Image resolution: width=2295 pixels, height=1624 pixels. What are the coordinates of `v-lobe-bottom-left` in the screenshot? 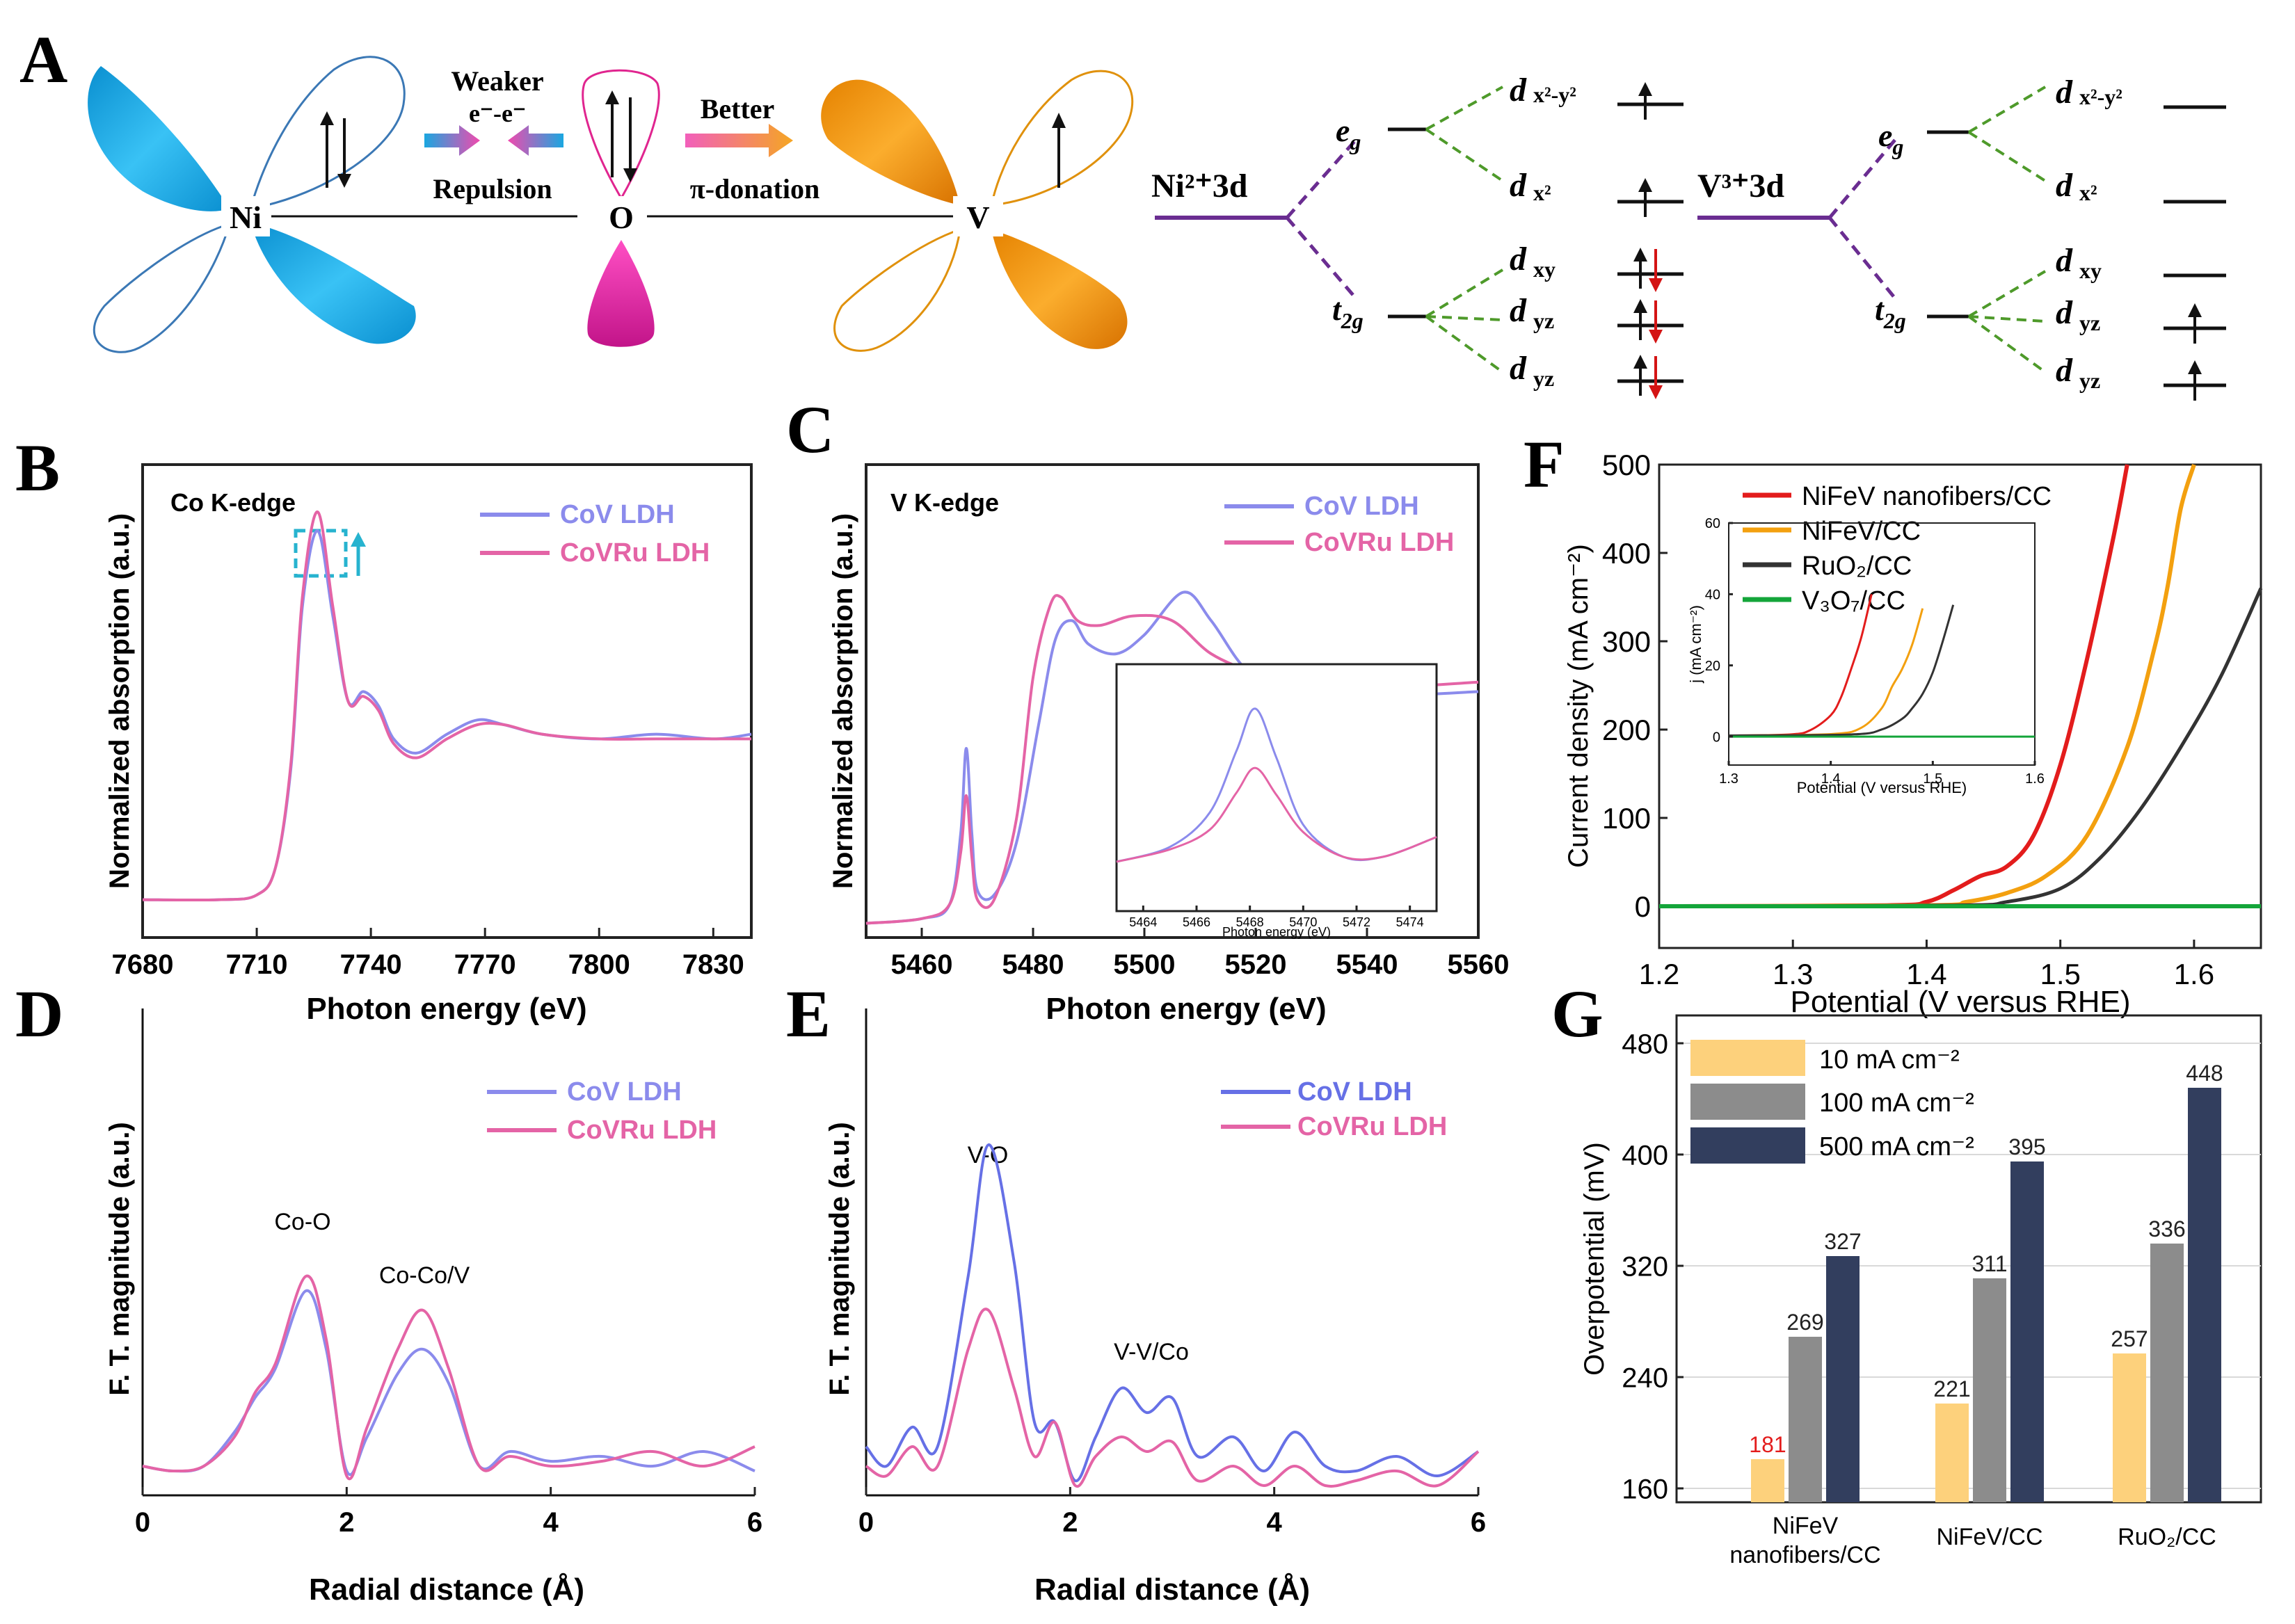 It's located at (897, 289).